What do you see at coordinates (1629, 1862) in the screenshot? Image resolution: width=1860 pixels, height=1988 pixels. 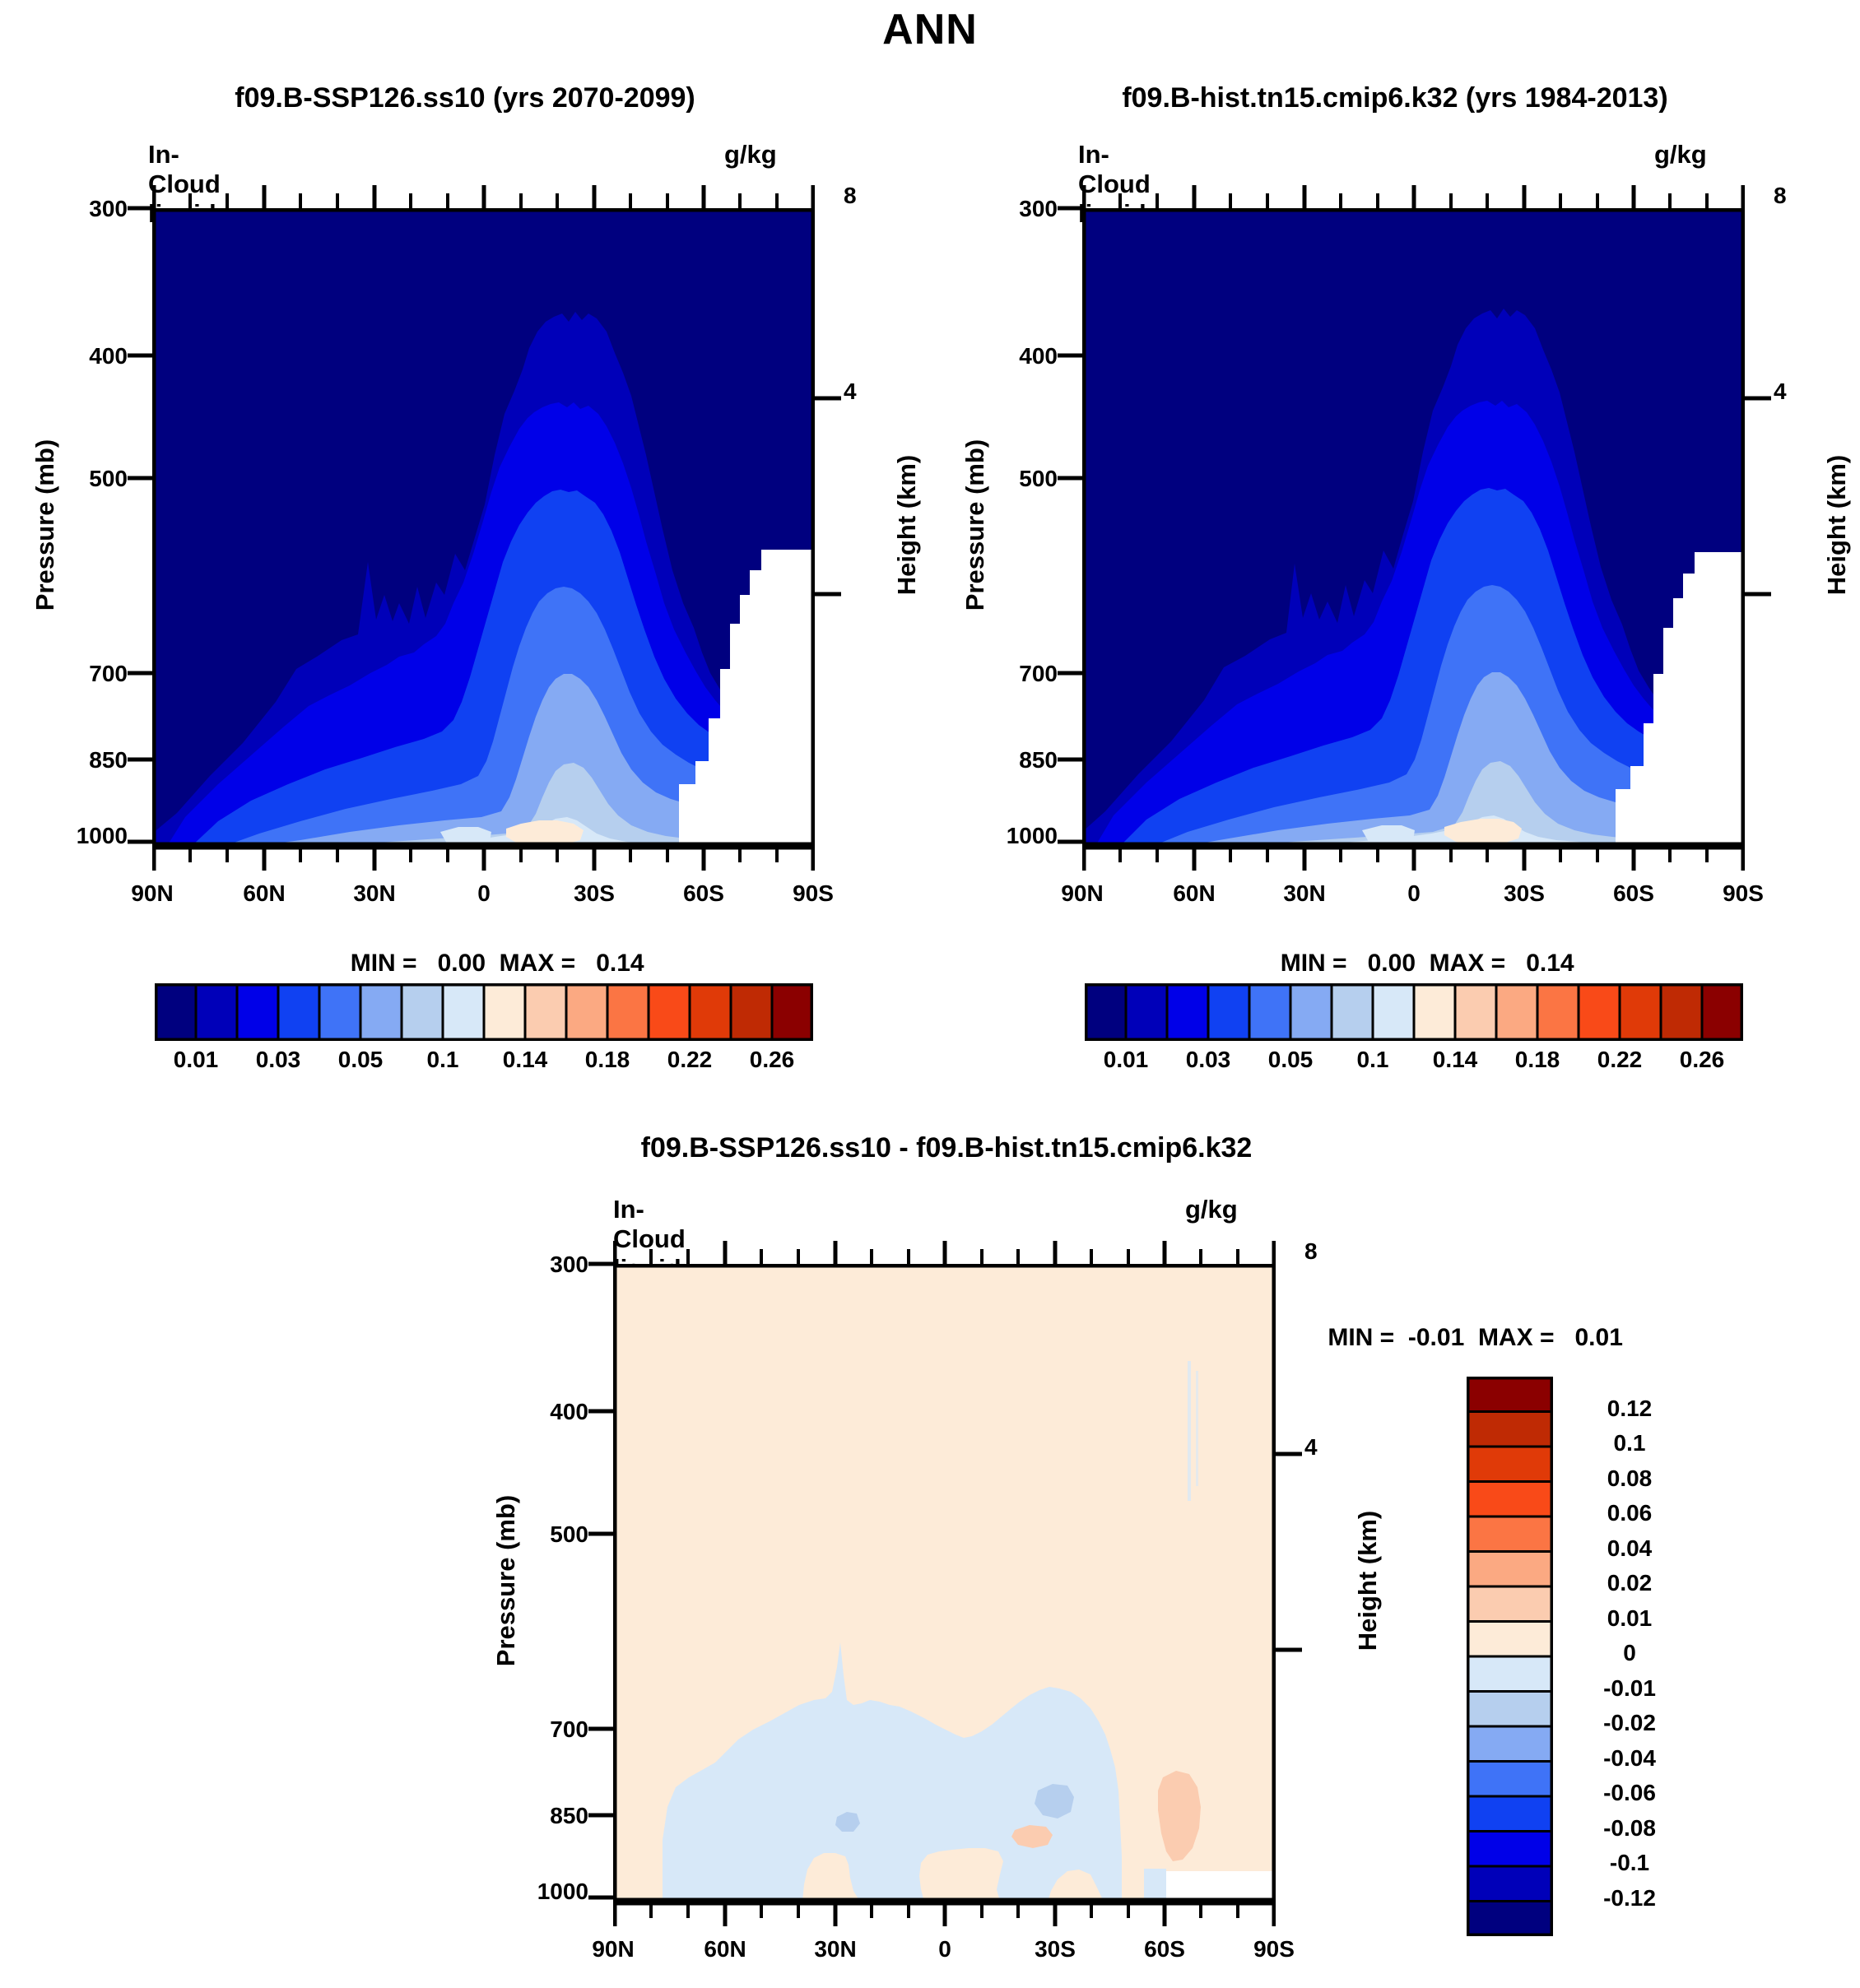 I see `colorbar-tick-label: -0.1` at bounding box center [1629, 1862].